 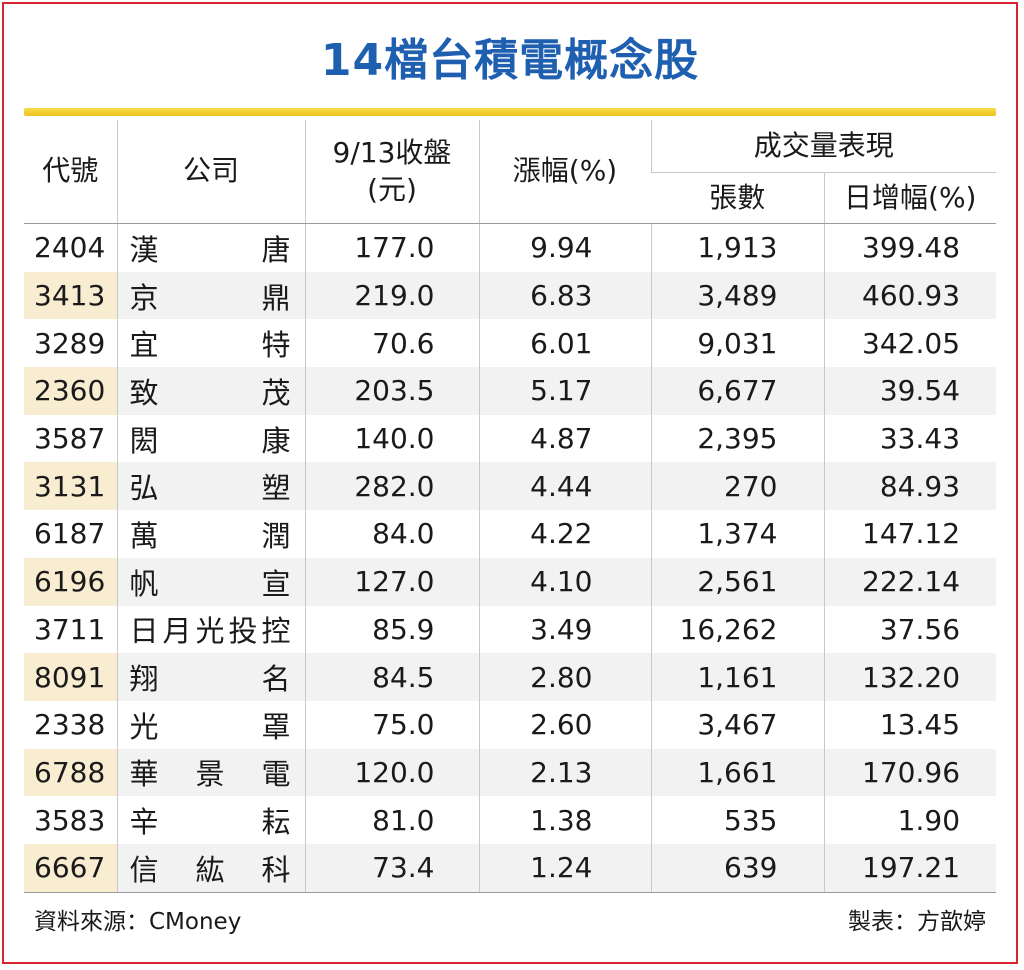 I want to click on change-percent: 5.17, so click(x=564, y=391).